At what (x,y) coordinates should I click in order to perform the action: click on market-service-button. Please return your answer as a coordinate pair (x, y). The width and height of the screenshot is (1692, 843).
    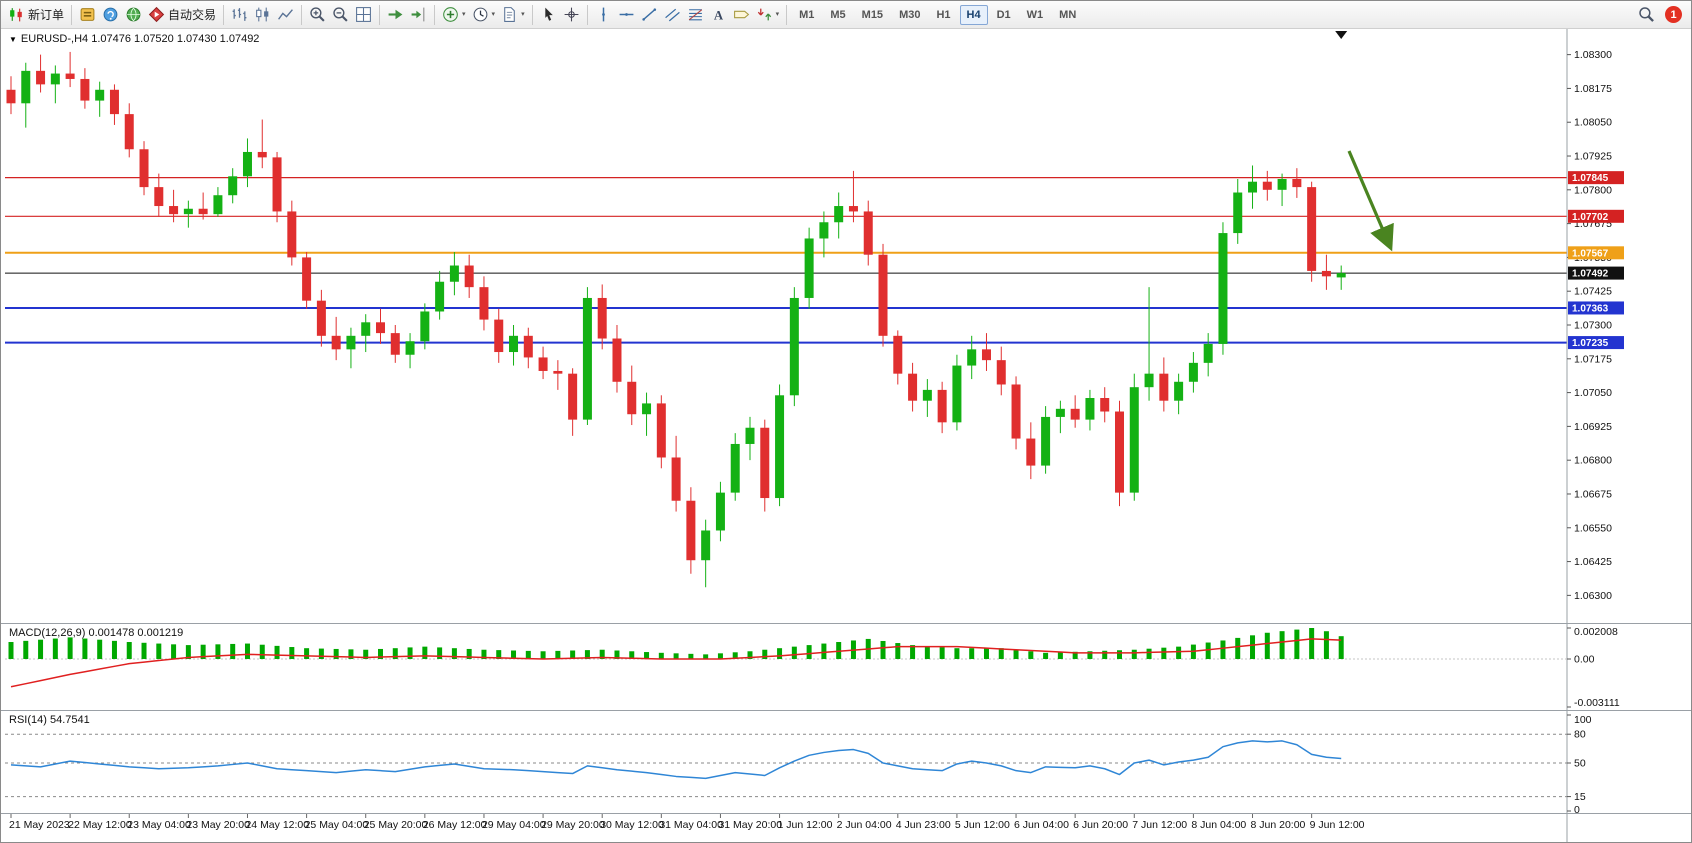
    Looking at the image, I should click on (133, 15).